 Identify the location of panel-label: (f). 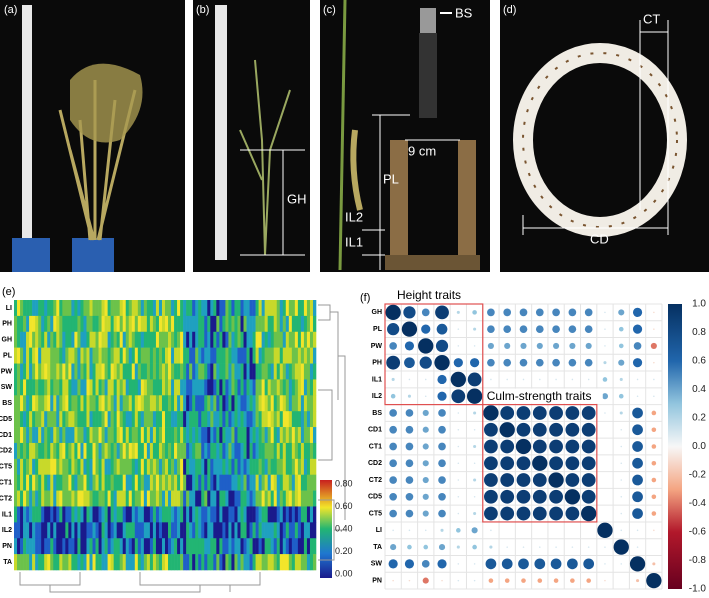
(365, 298).